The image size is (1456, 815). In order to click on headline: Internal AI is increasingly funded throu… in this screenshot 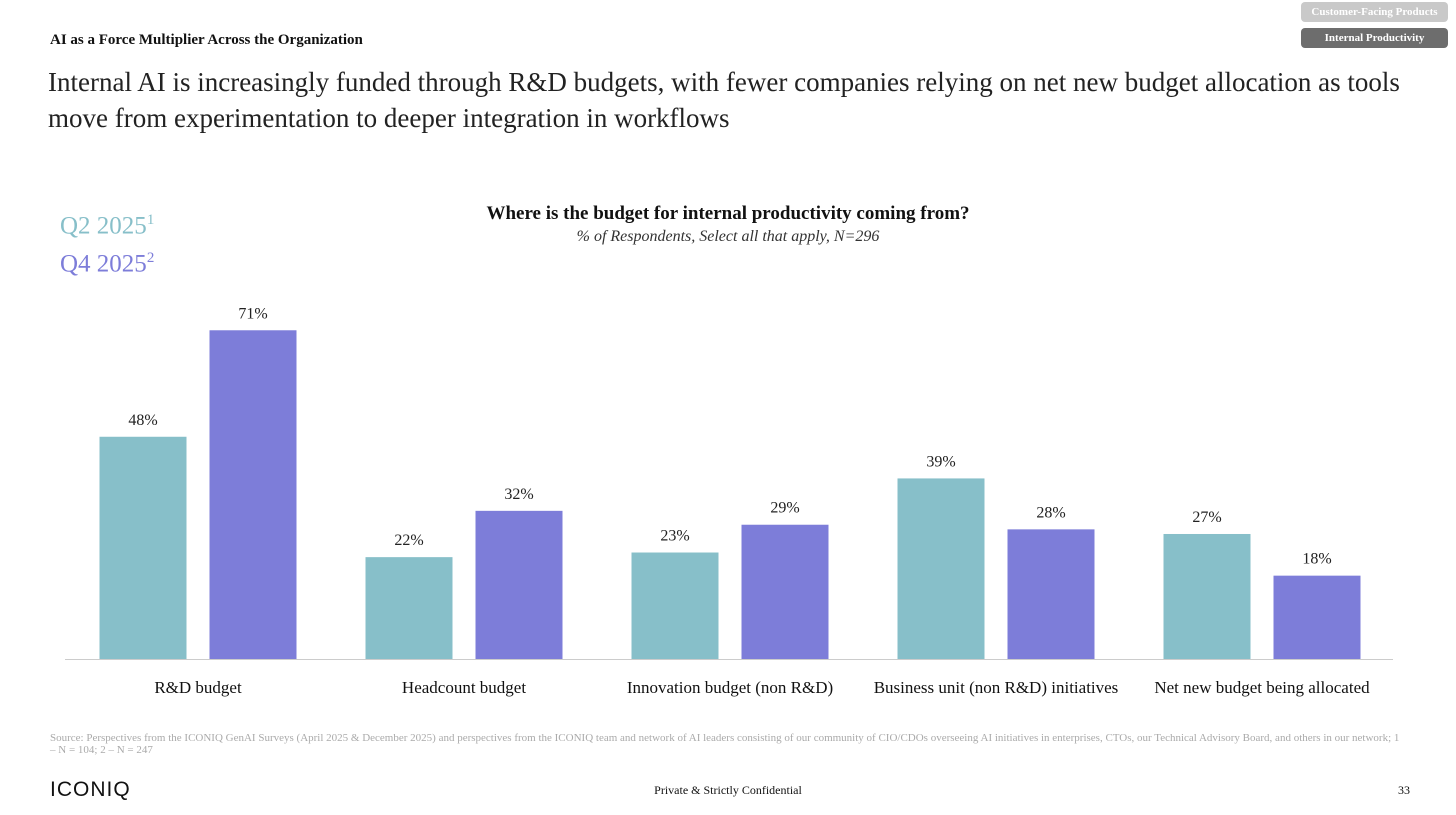, I will do `click(724, 100)`.